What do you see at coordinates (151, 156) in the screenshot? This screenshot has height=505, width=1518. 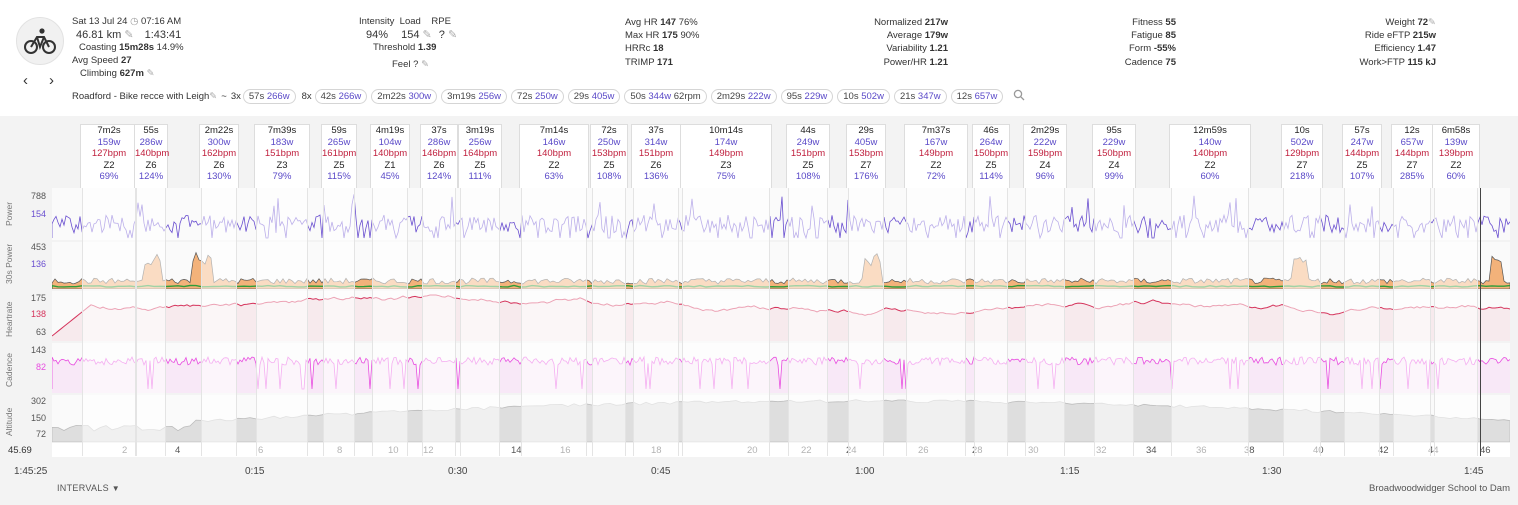 I see `interval-box: 55s 286w 140bpm Z6 124%` at bounding box center [151, 156].